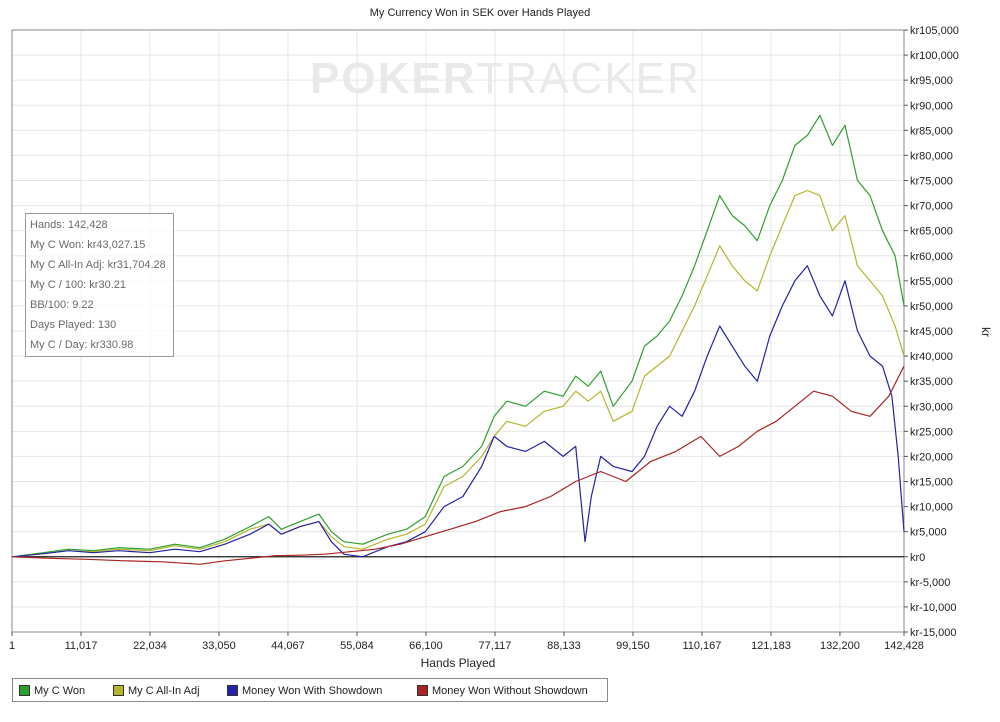 The height and width of the screenshot is (722, 1000). I want to click on y-tick-label: kr20,000, so click(931, 457).